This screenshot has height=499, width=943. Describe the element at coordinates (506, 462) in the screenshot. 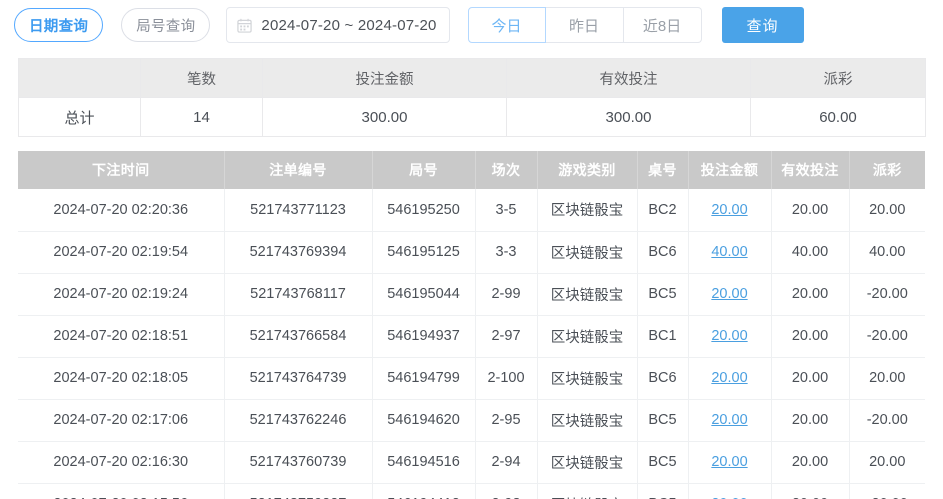

I see `cell-session: 2-94` at that location.